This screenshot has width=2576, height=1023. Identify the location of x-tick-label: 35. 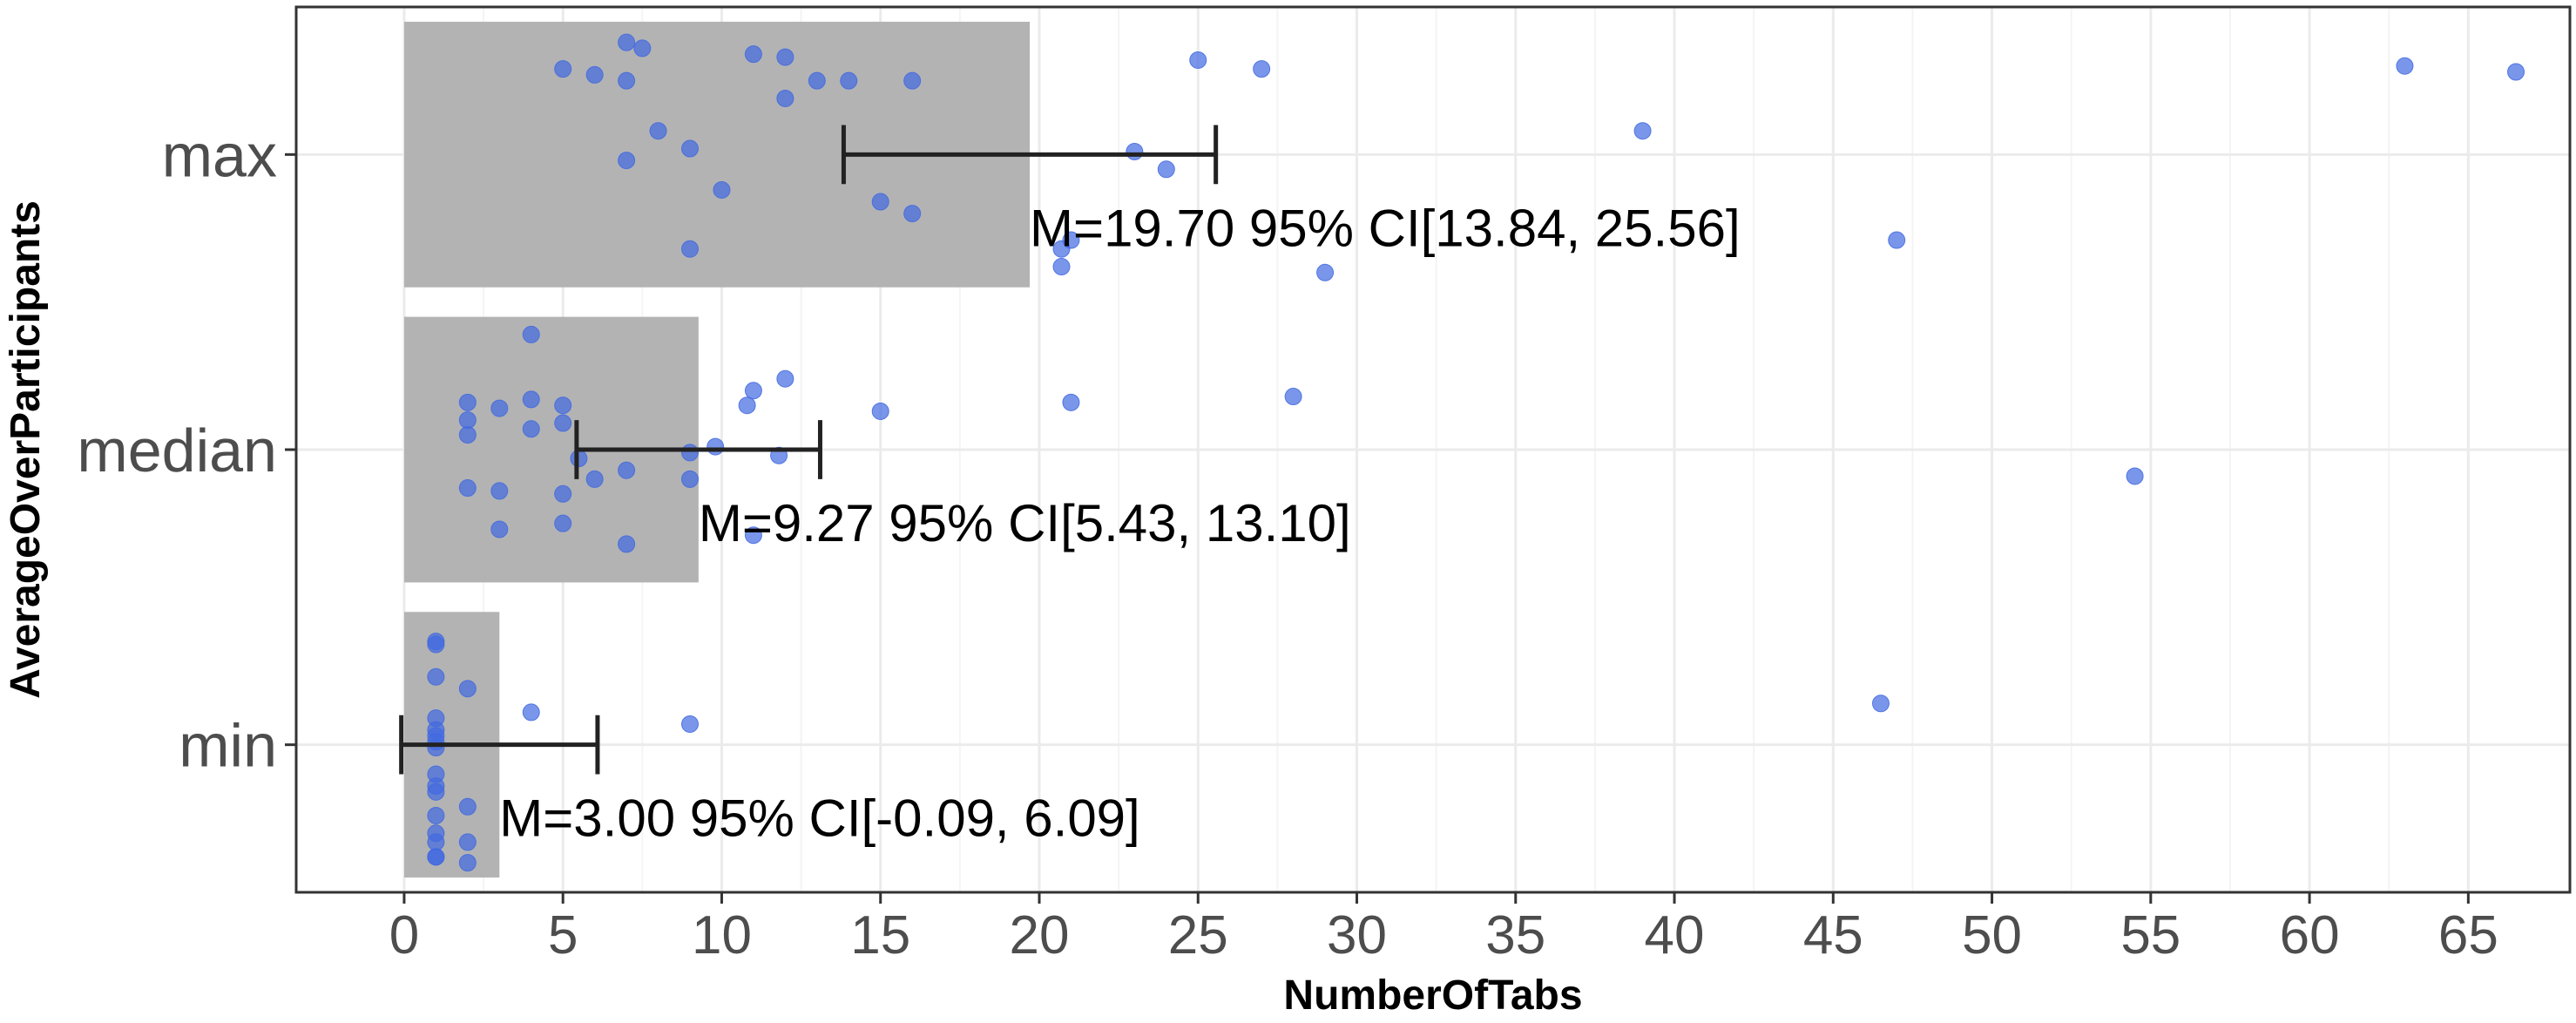
(1515, 935).